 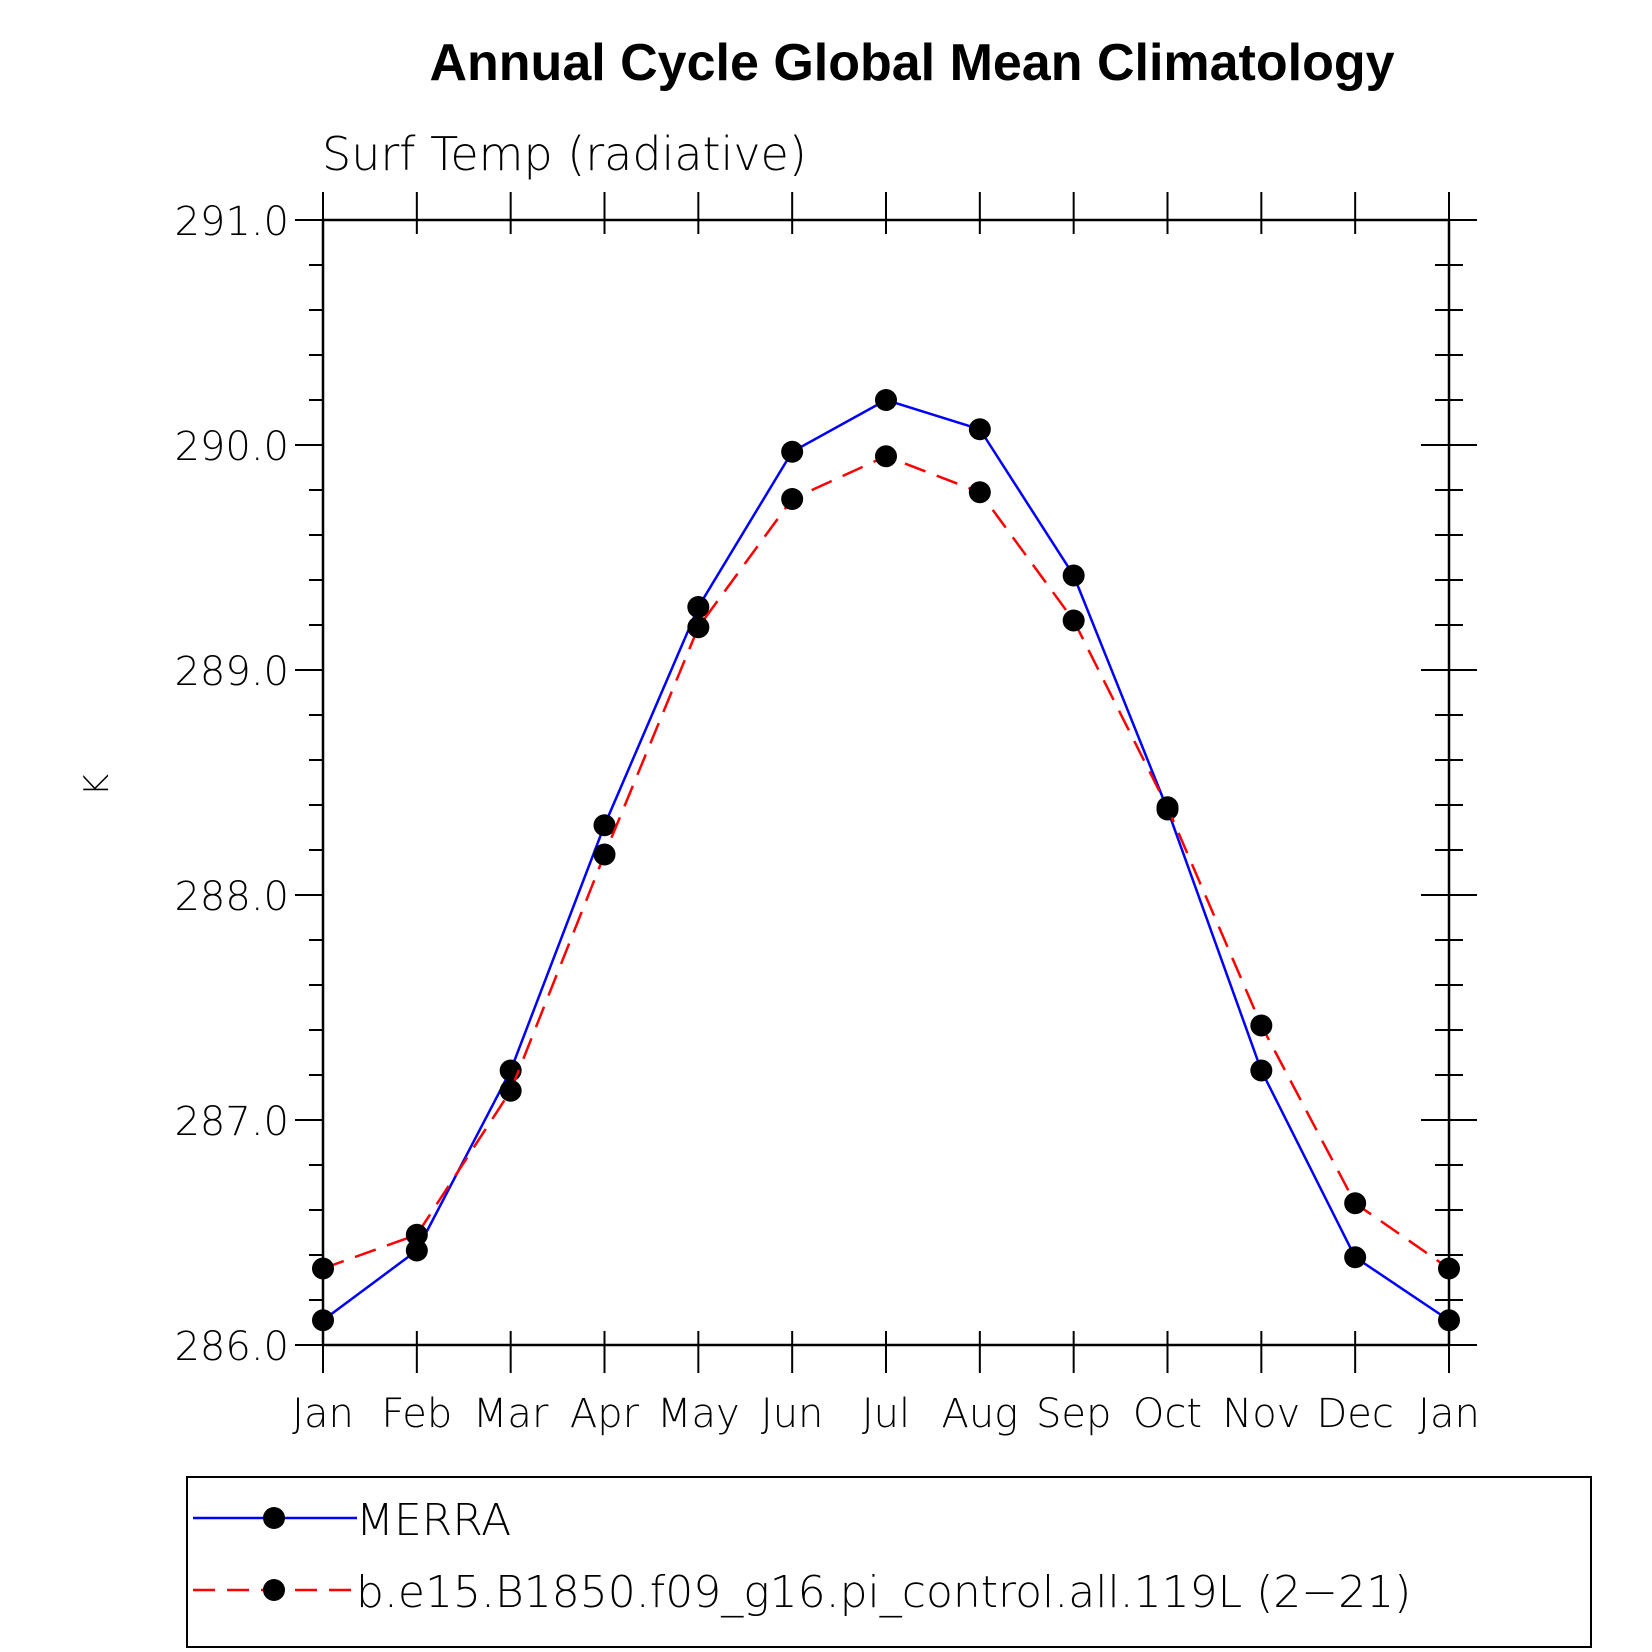 What do you see at coordinates (911, 63) in the screenshot?
I see `chart-title: Annual Cycle Global Mean Climatology` at bounding box center [911, 63].